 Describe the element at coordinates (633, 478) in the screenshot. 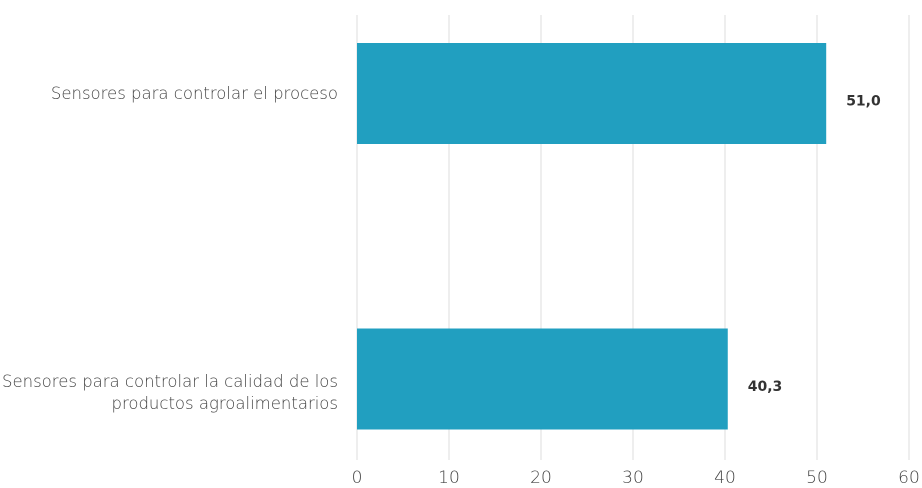

I see `x-tick-label: 30` at that location.